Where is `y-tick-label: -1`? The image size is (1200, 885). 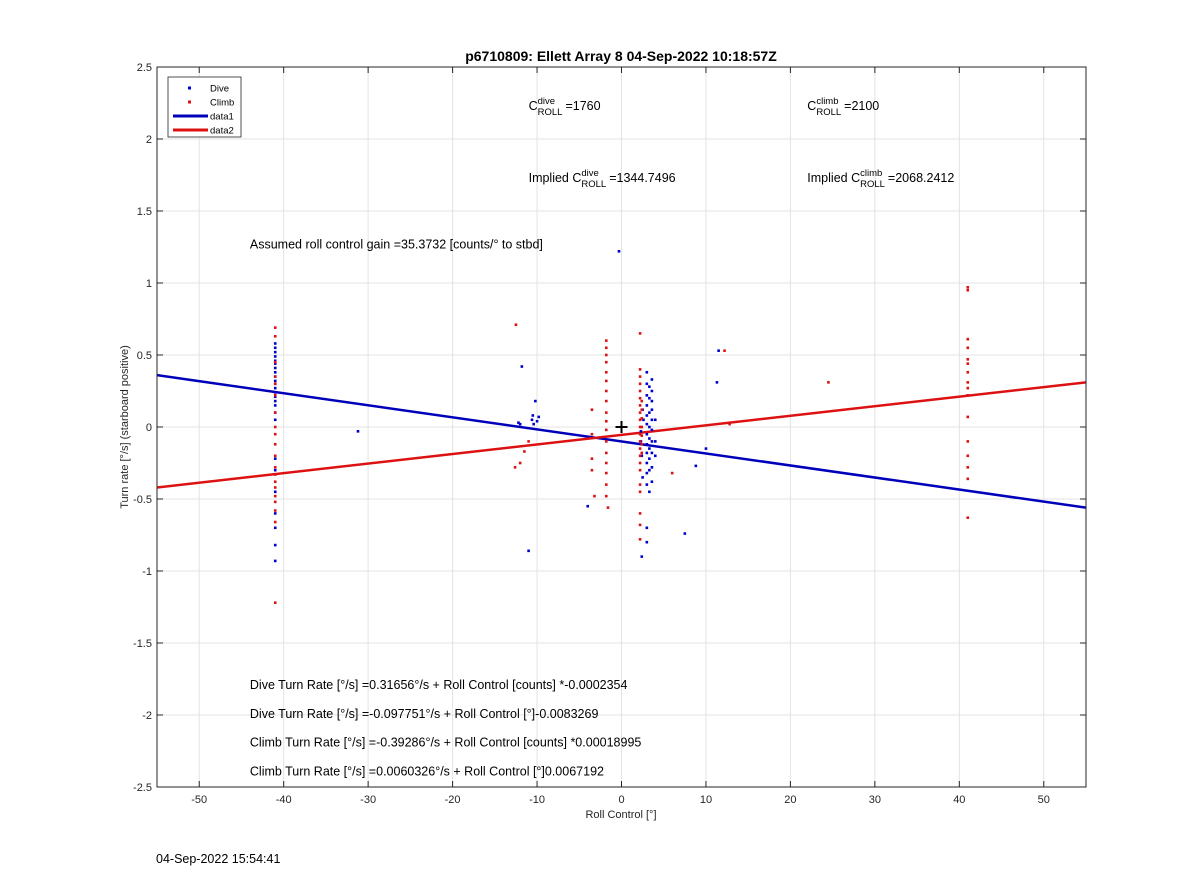
y-tick-label: -1 is located at coordinates (147, 572).